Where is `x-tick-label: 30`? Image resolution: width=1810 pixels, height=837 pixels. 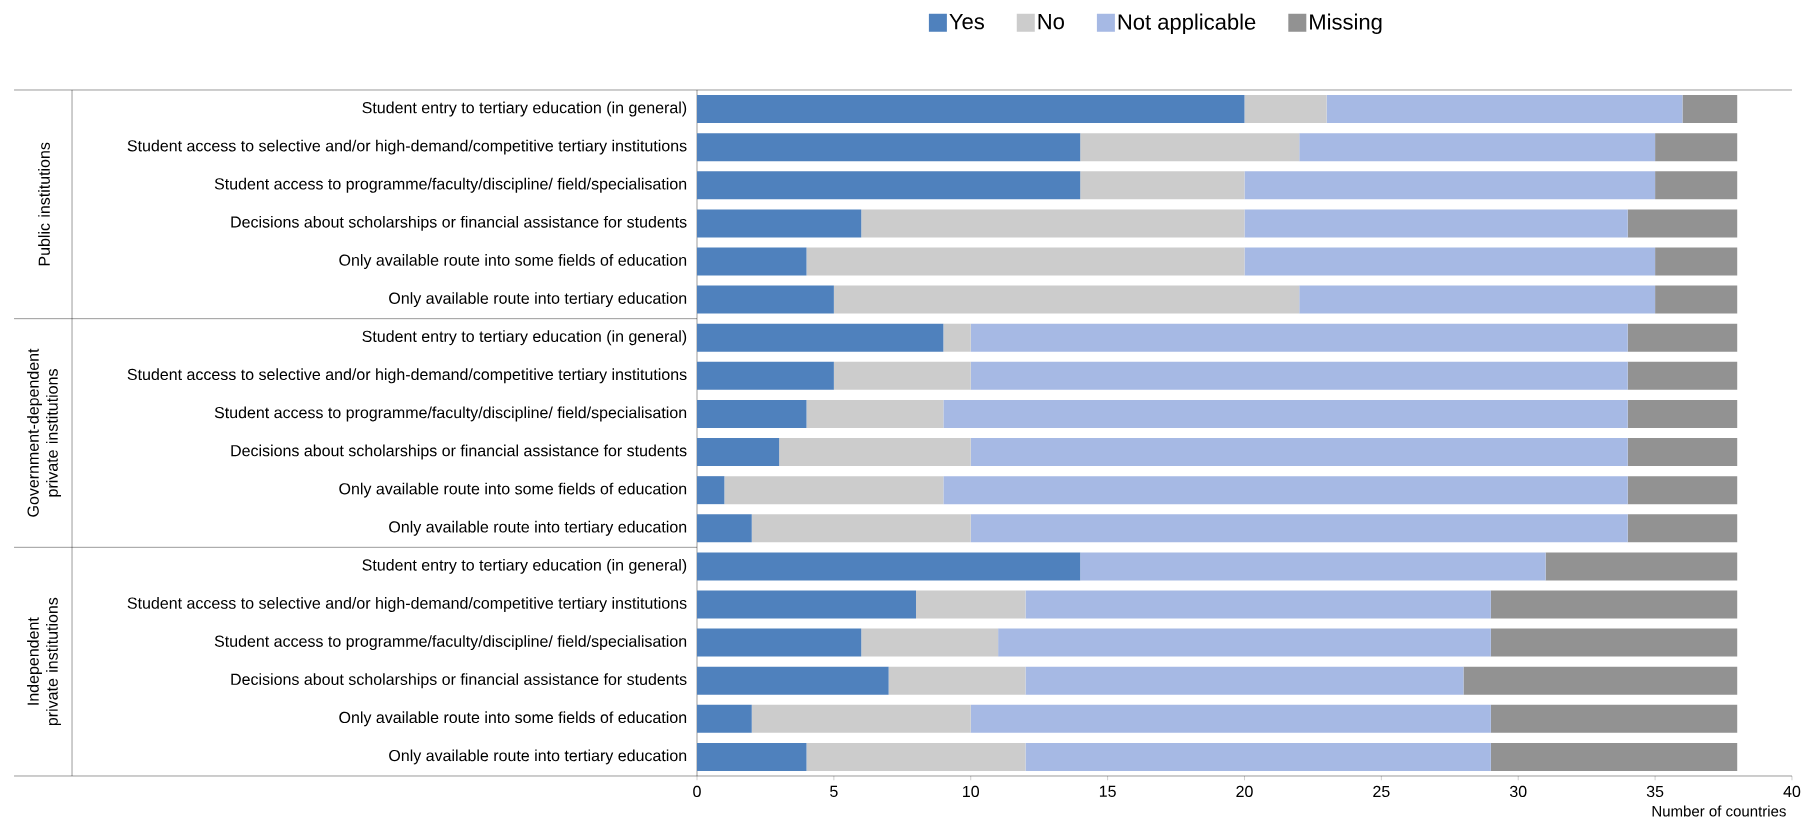 x-tick-label: 30 is located at coordinates (1518, 791).